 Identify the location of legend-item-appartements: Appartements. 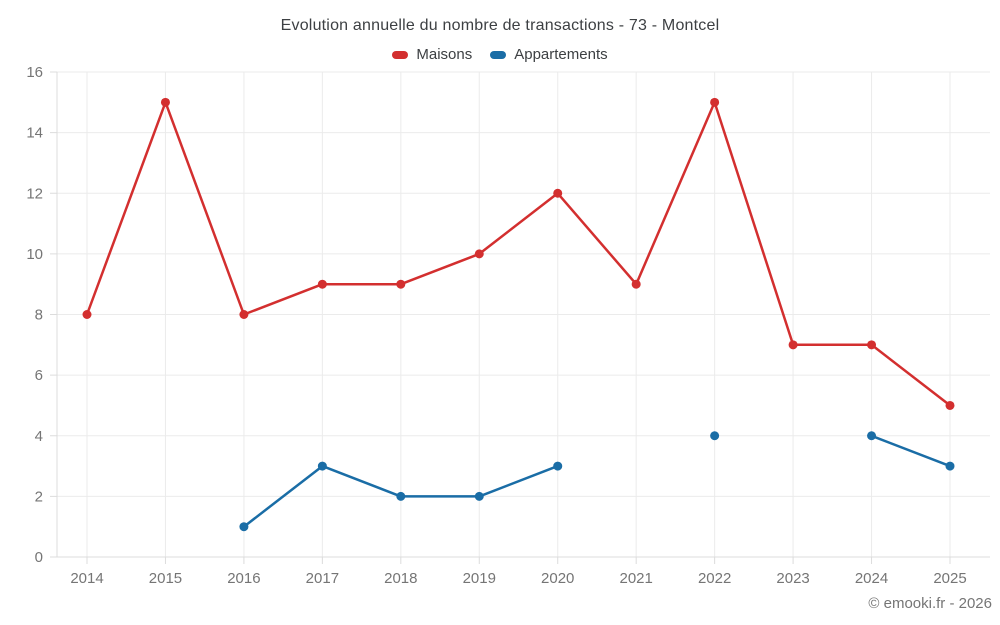
(549, 54).